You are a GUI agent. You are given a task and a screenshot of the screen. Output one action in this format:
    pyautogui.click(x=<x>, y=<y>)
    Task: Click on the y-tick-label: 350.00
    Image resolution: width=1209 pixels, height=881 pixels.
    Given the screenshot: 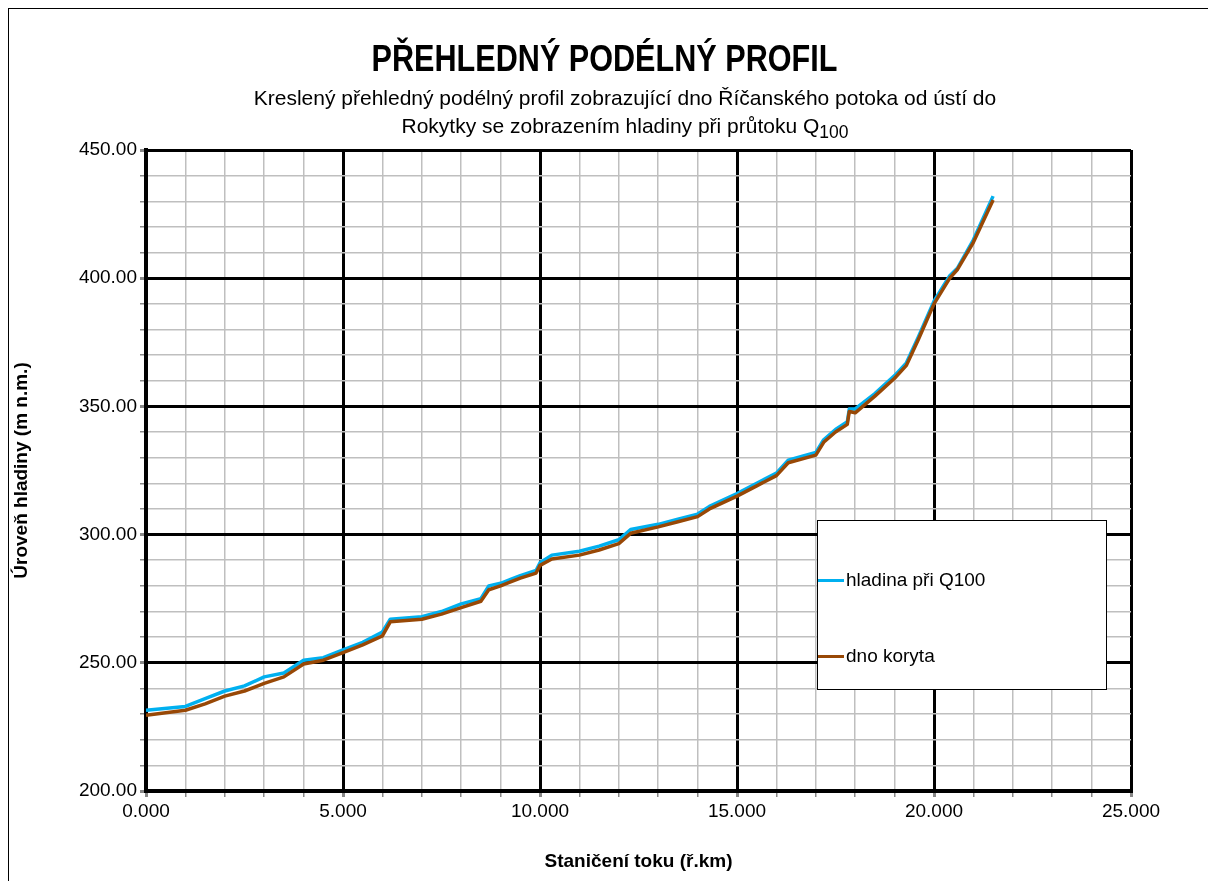 What is the action you would take?
    pyautogui.click(x=107, y=405)
    